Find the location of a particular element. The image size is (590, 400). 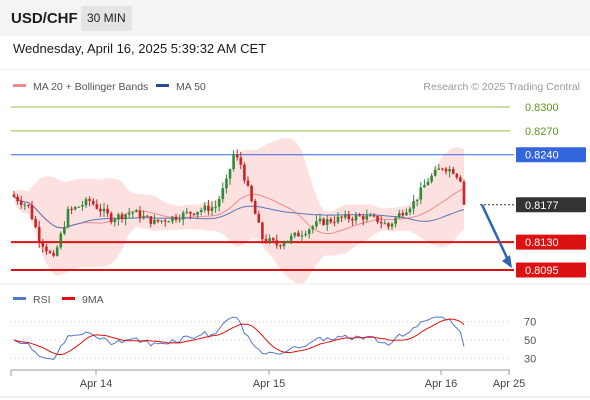

x-tick-label: Apr 15 is located at coordinates (269, 384).